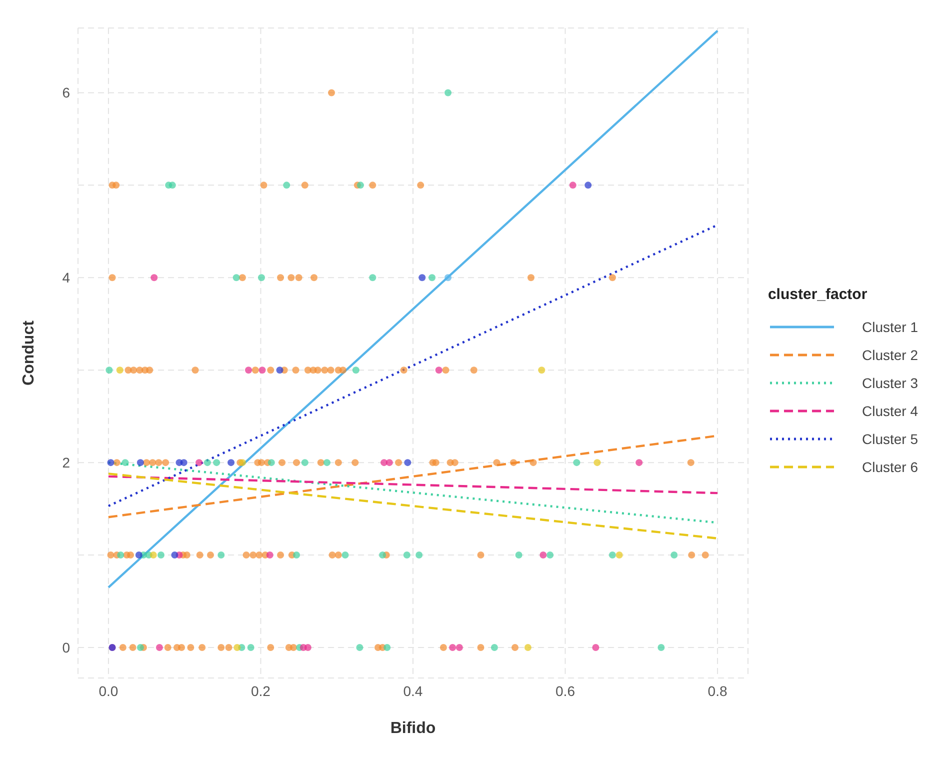 The height and width of the screenshot is (769, 937). What do you see at coordinates (66, 278) in the screenshot?
I see `y-tick-label: 4` at bounding box center [66, 278].